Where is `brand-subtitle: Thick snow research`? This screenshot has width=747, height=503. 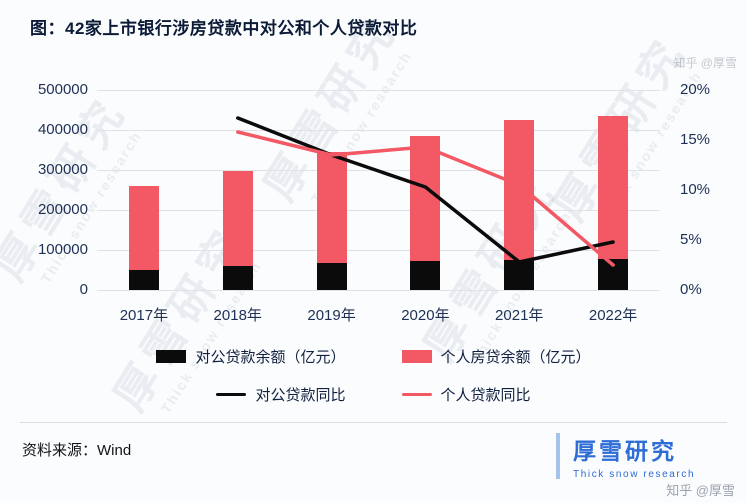 brand-subtitle: Thick snow research is located at coordinates (634, 474).